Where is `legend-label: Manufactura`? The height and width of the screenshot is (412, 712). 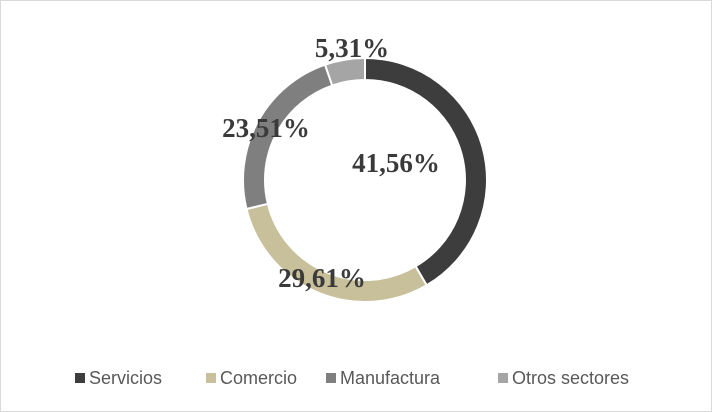 legend-label: Manufactura is located at coordinates (390, 378).